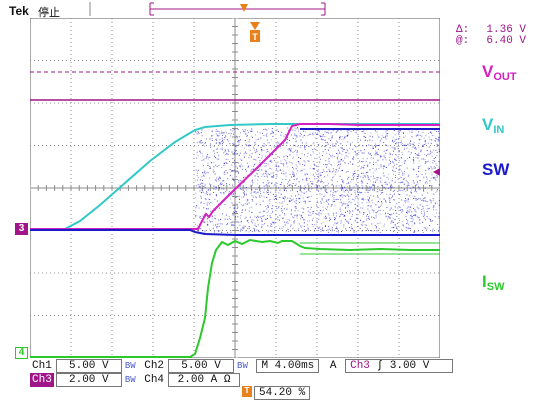 This screenshot has height=412, width=543. I want to click on trigger-level-marker, so click(436, 172).